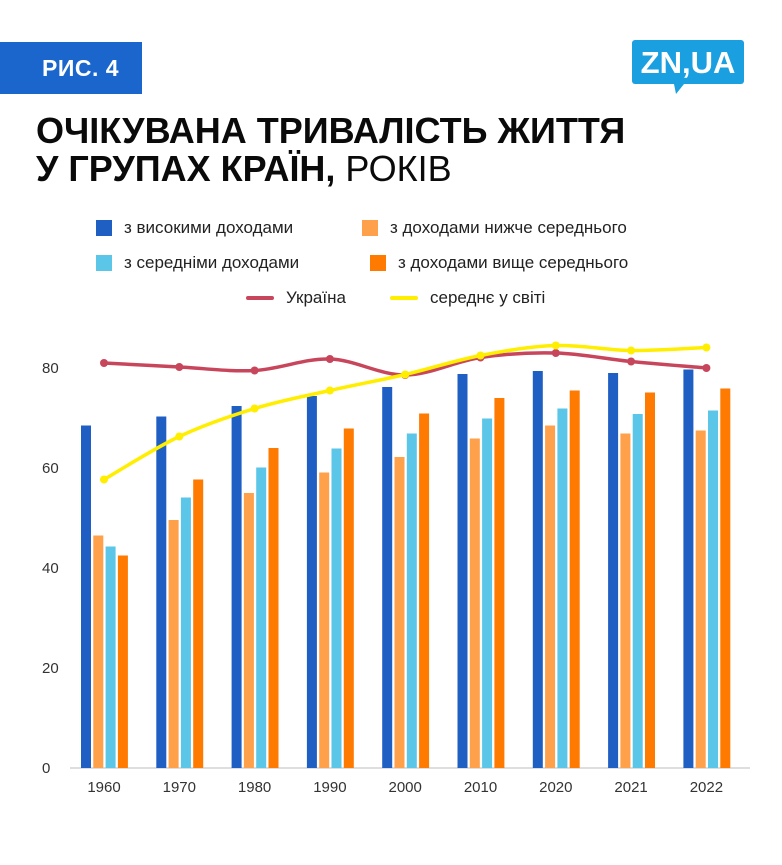 This screenshot has width=782, height=865. I want to click on x-tick-label: 2021, so click(630, 787).